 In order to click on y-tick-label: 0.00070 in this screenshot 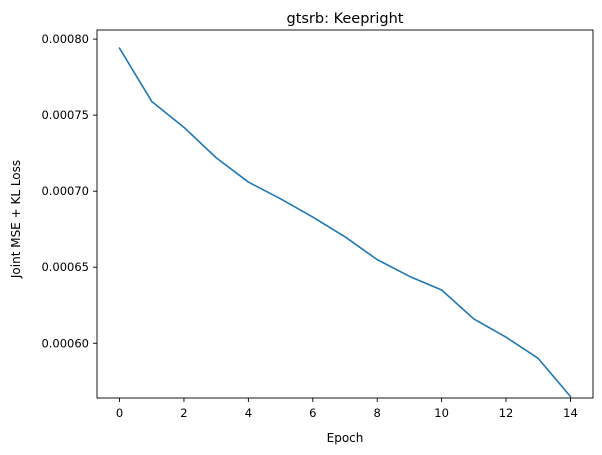, I will do `click(65, 191)`.